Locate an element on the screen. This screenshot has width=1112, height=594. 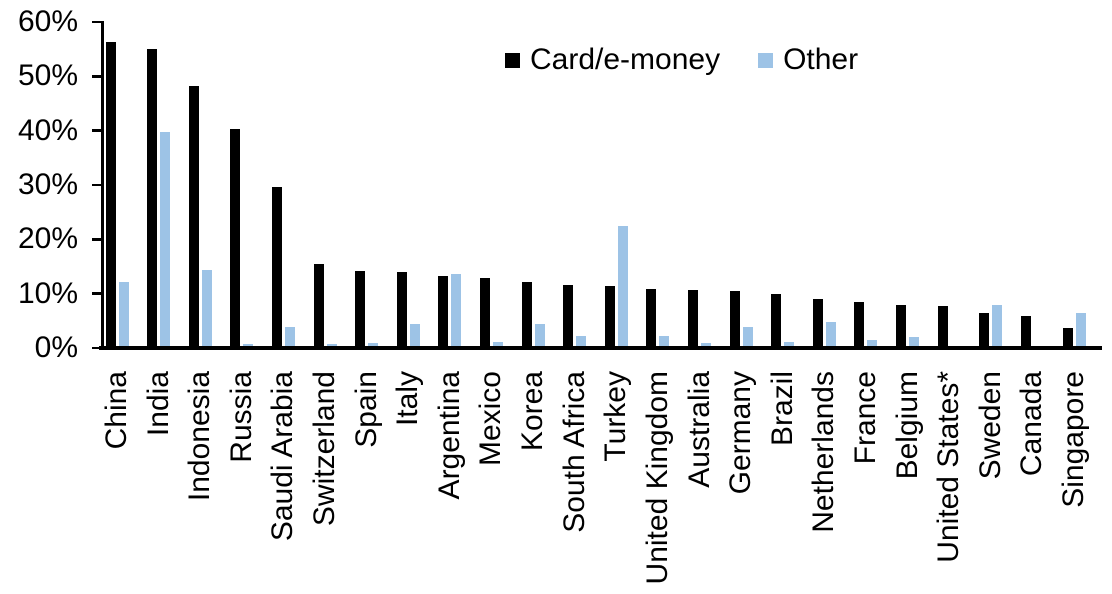
x-axis-label: United Kingdom is located at coordinates (657, 478).